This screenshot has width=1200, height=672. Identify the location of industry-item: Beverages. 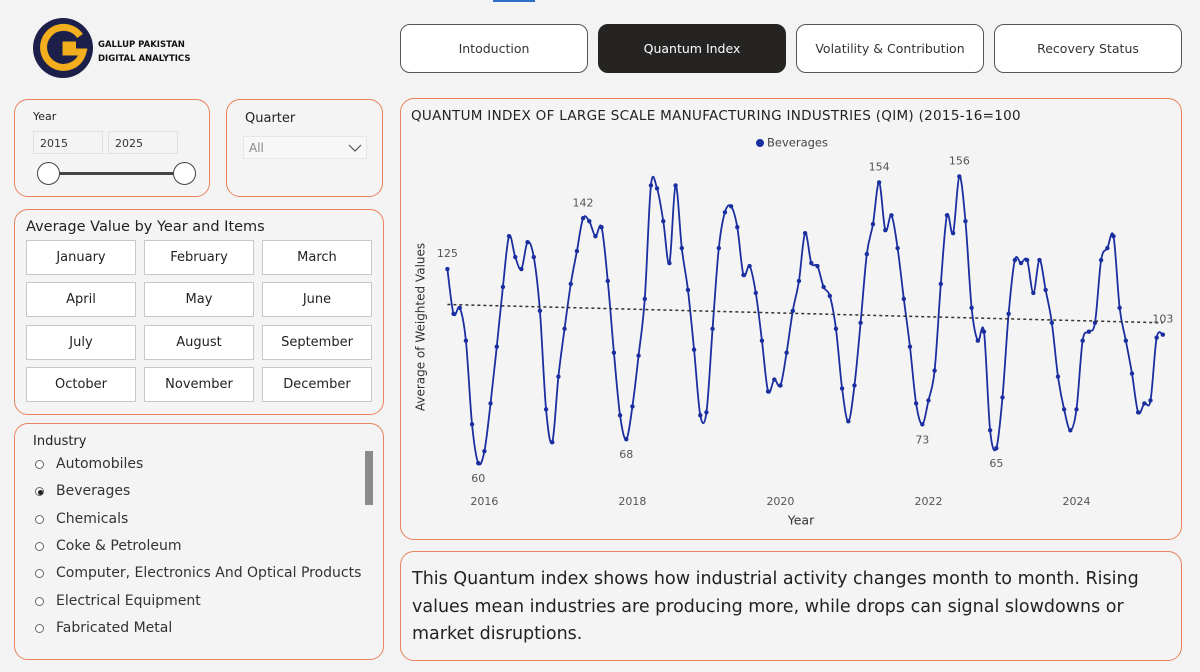
(93, 491).